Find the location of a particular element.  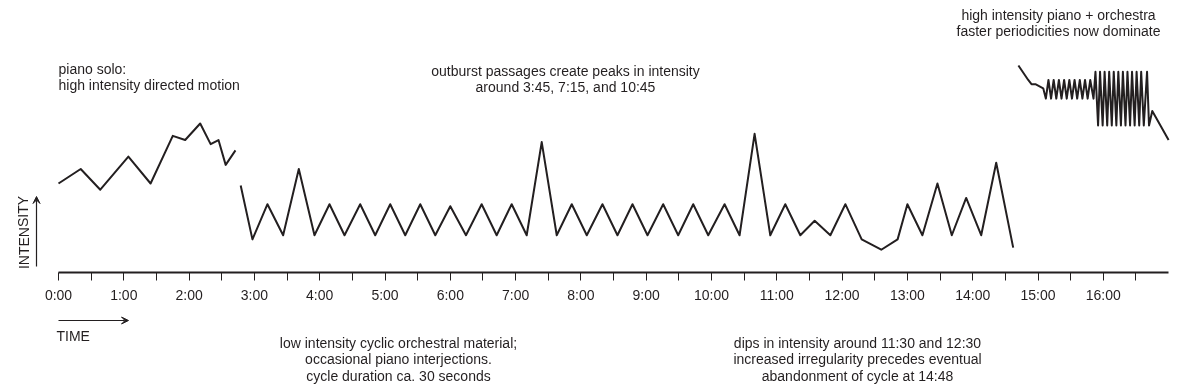

x-tick-label: 13:00 is located at coordinates (907, 294).